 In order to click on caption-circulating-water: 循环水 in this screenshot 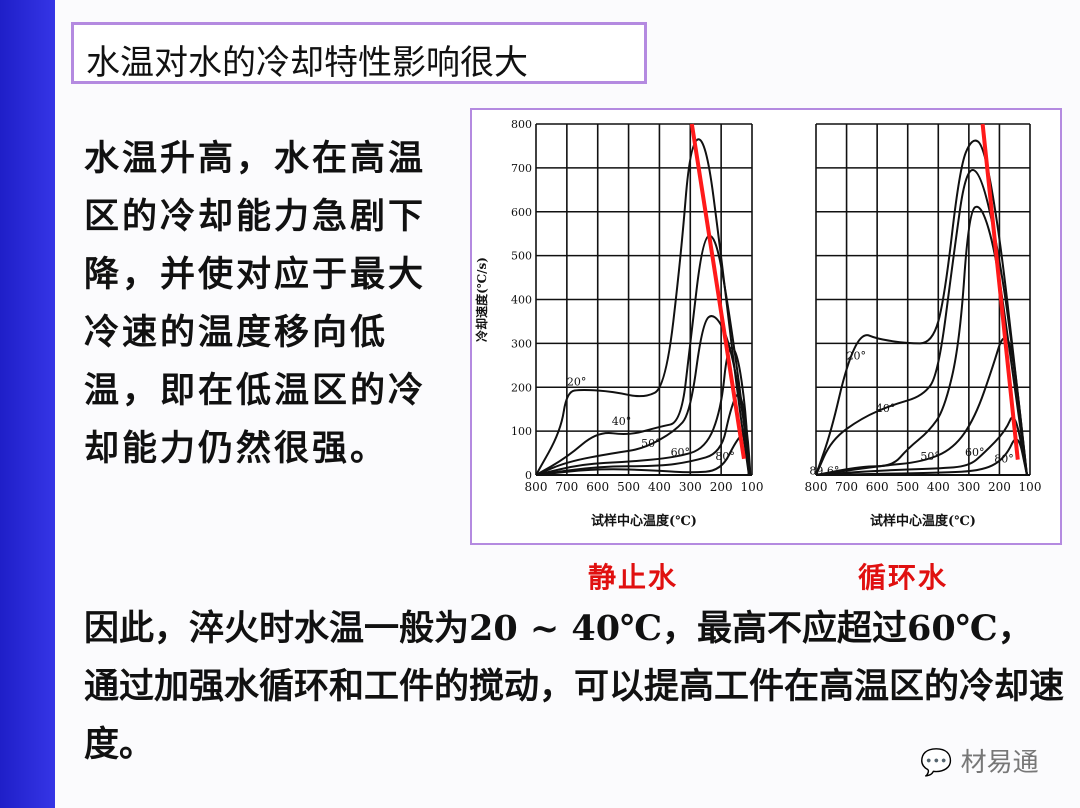, I will do `click(903, 577)`.